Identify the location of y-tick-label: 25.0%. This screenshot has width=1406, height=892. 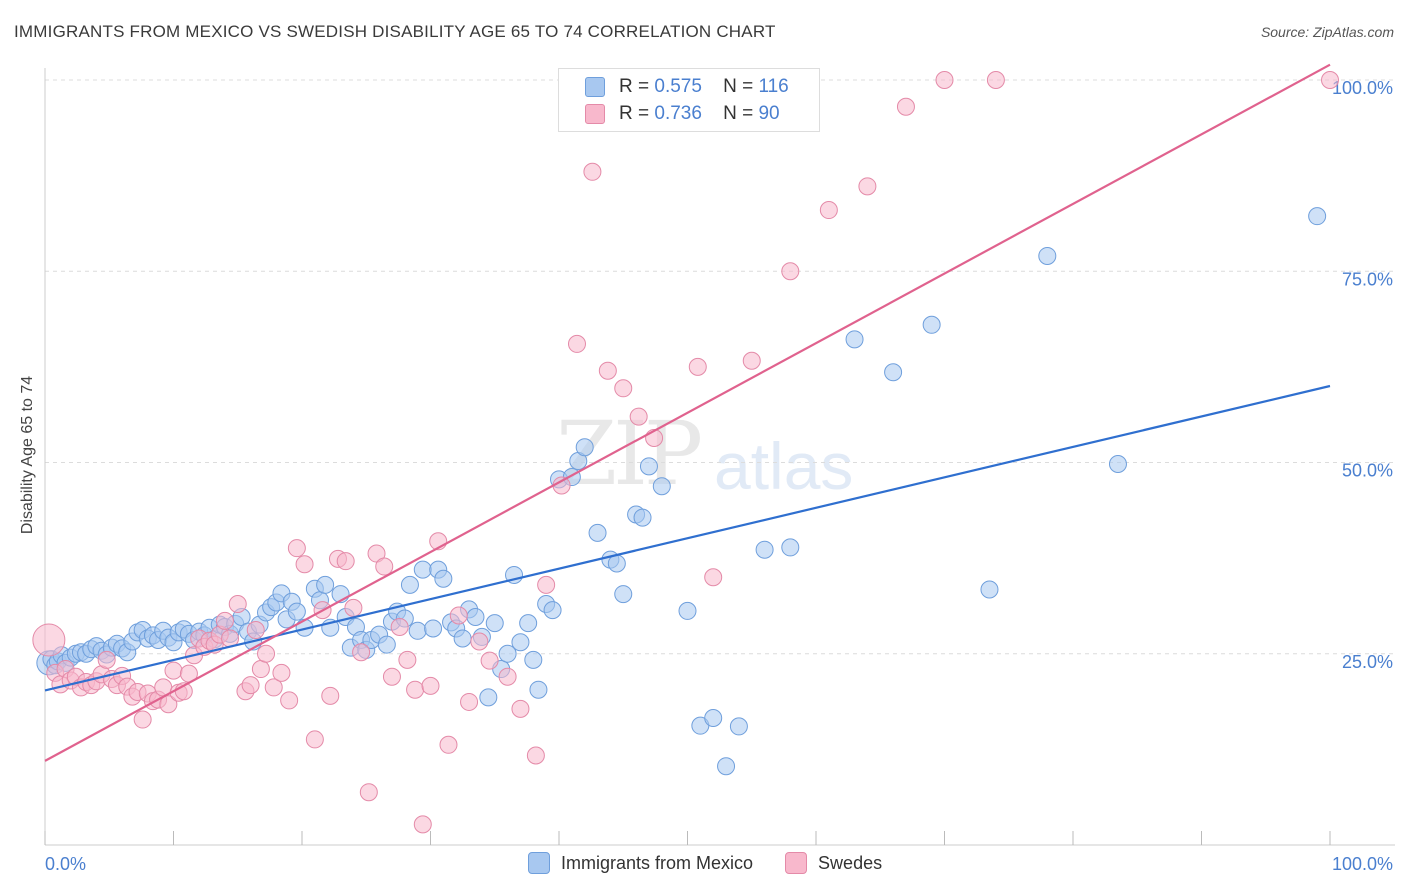
(1367, 662).